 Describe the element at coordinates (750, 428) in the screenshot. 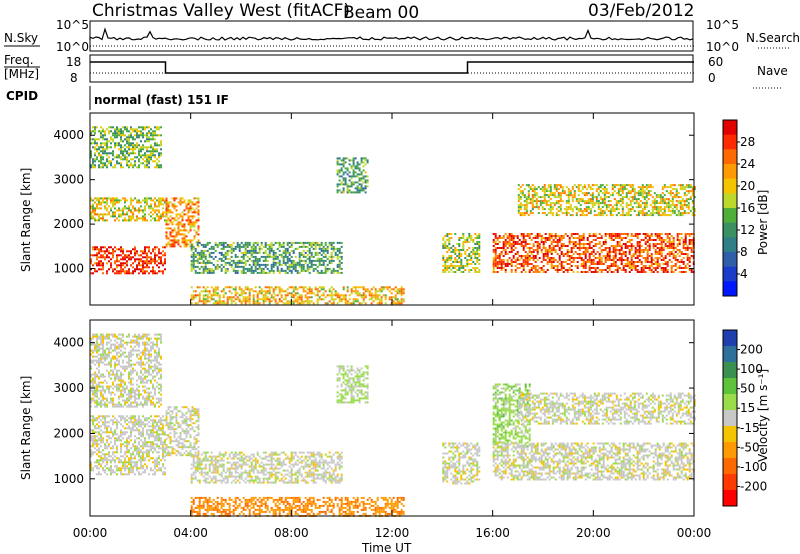

I see `colorbar-tick-label: -15` at that location.